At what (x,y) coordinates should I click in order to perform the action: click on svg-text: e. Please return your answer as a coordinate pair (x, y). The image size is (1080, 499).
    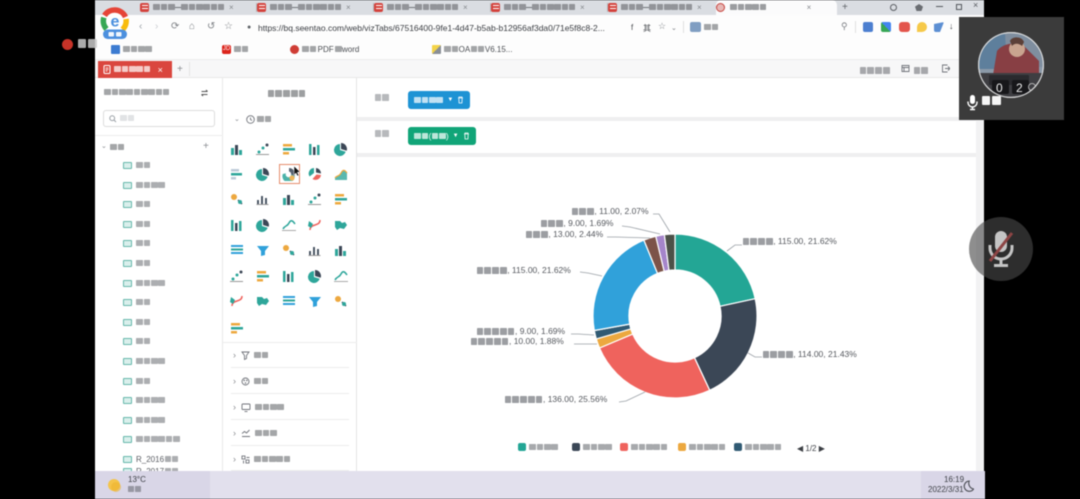
    Looking at the image, I should click on (115, 22).